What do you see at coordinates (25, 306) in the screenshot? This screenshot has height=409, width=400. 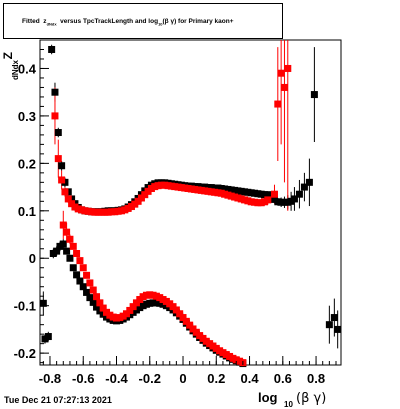 I see `y-tick-label: -0.1` at bounding box center [25, 306].